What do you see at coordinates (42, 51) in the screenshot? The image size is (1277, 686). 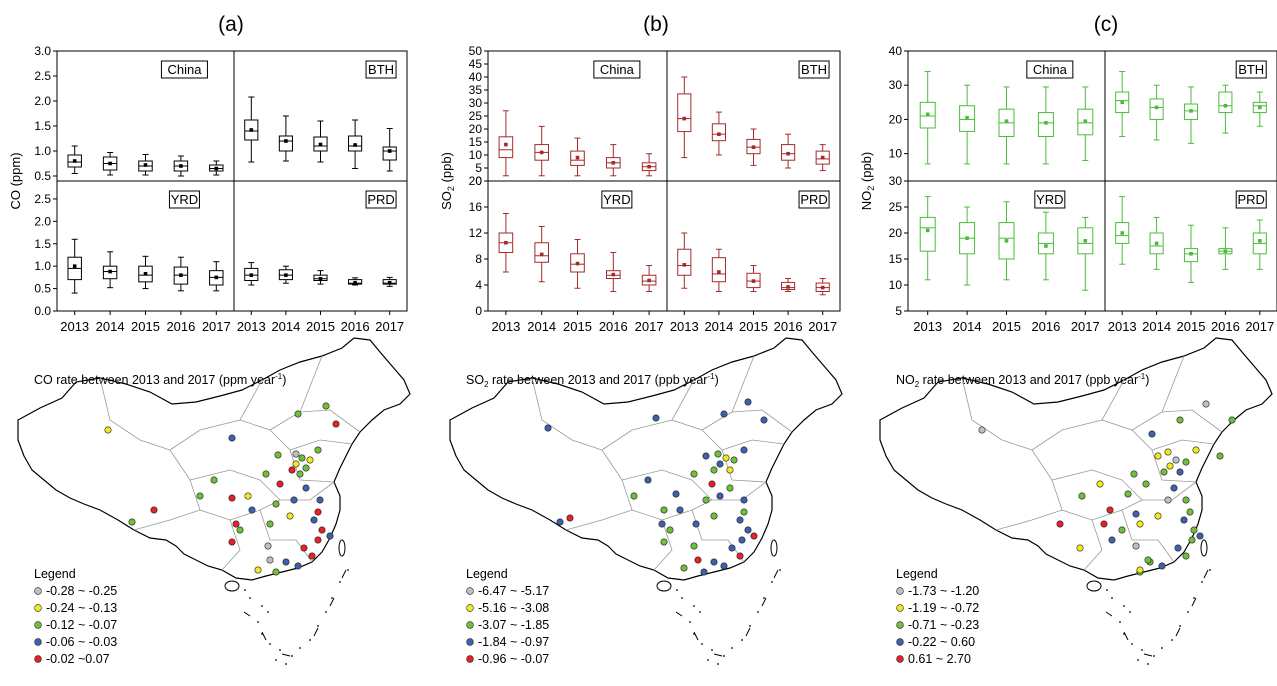 I see `y-tick-label: 3.0` at bounding box center [42, 51].